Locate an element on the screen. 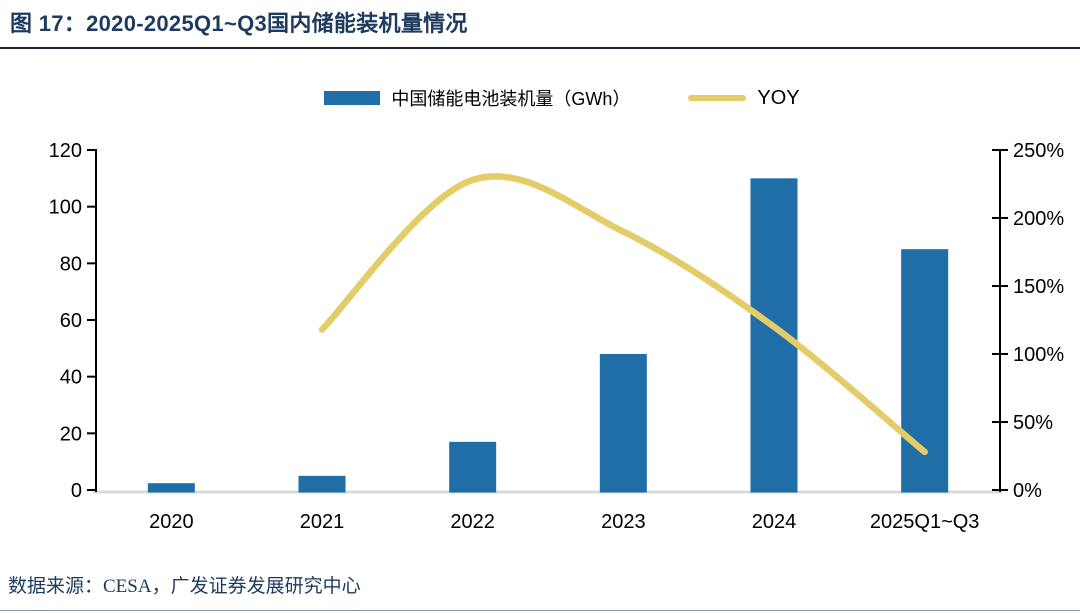  right-axis-tick-label: 50% is located at coordinates (1033, 423).